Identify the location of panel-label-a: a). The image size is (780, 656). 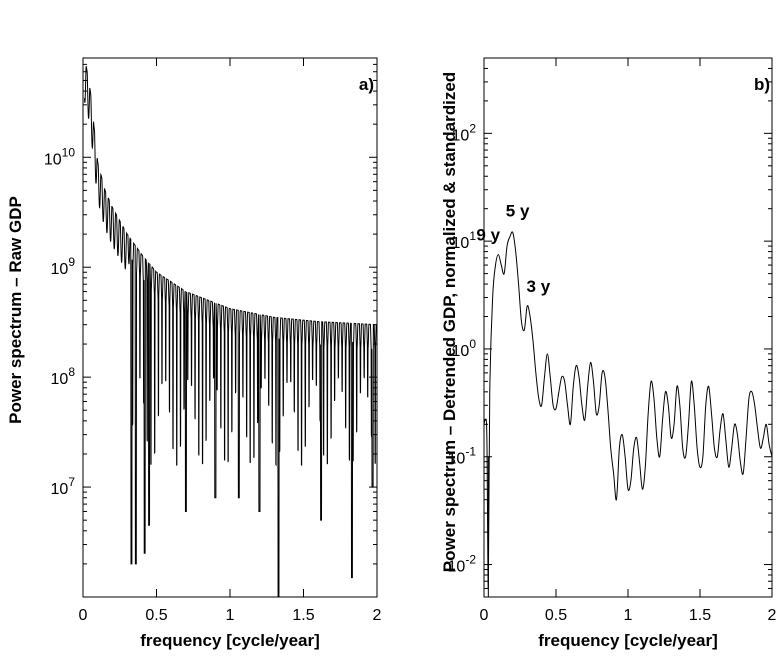
(366, 84).